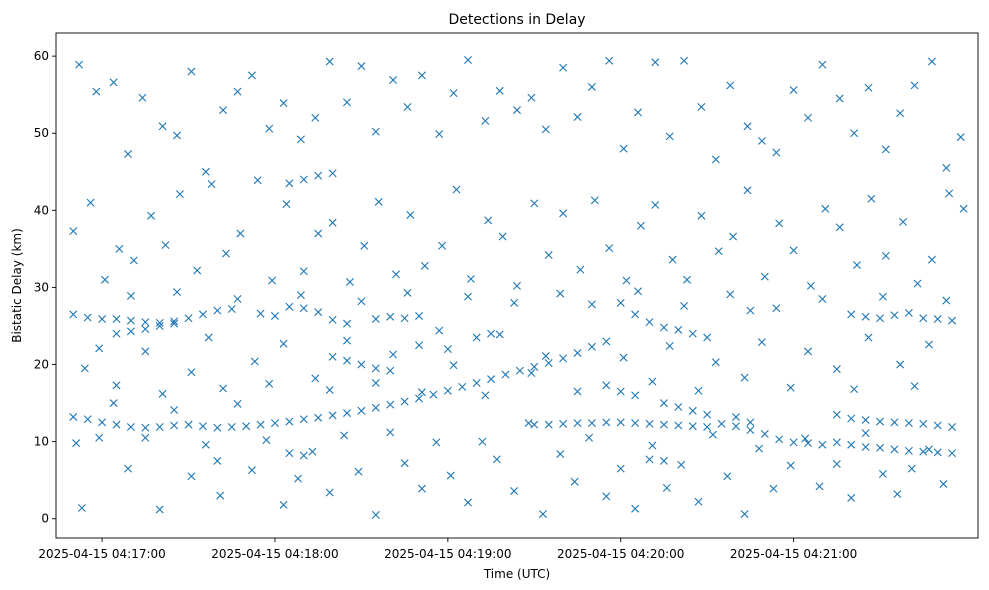 The width and height of the screenshot is (989, 590). What do you see at coordinates (41, 210) in the screenshot?
I see `y-tick-label: 40` at bounding box center [41, 210].